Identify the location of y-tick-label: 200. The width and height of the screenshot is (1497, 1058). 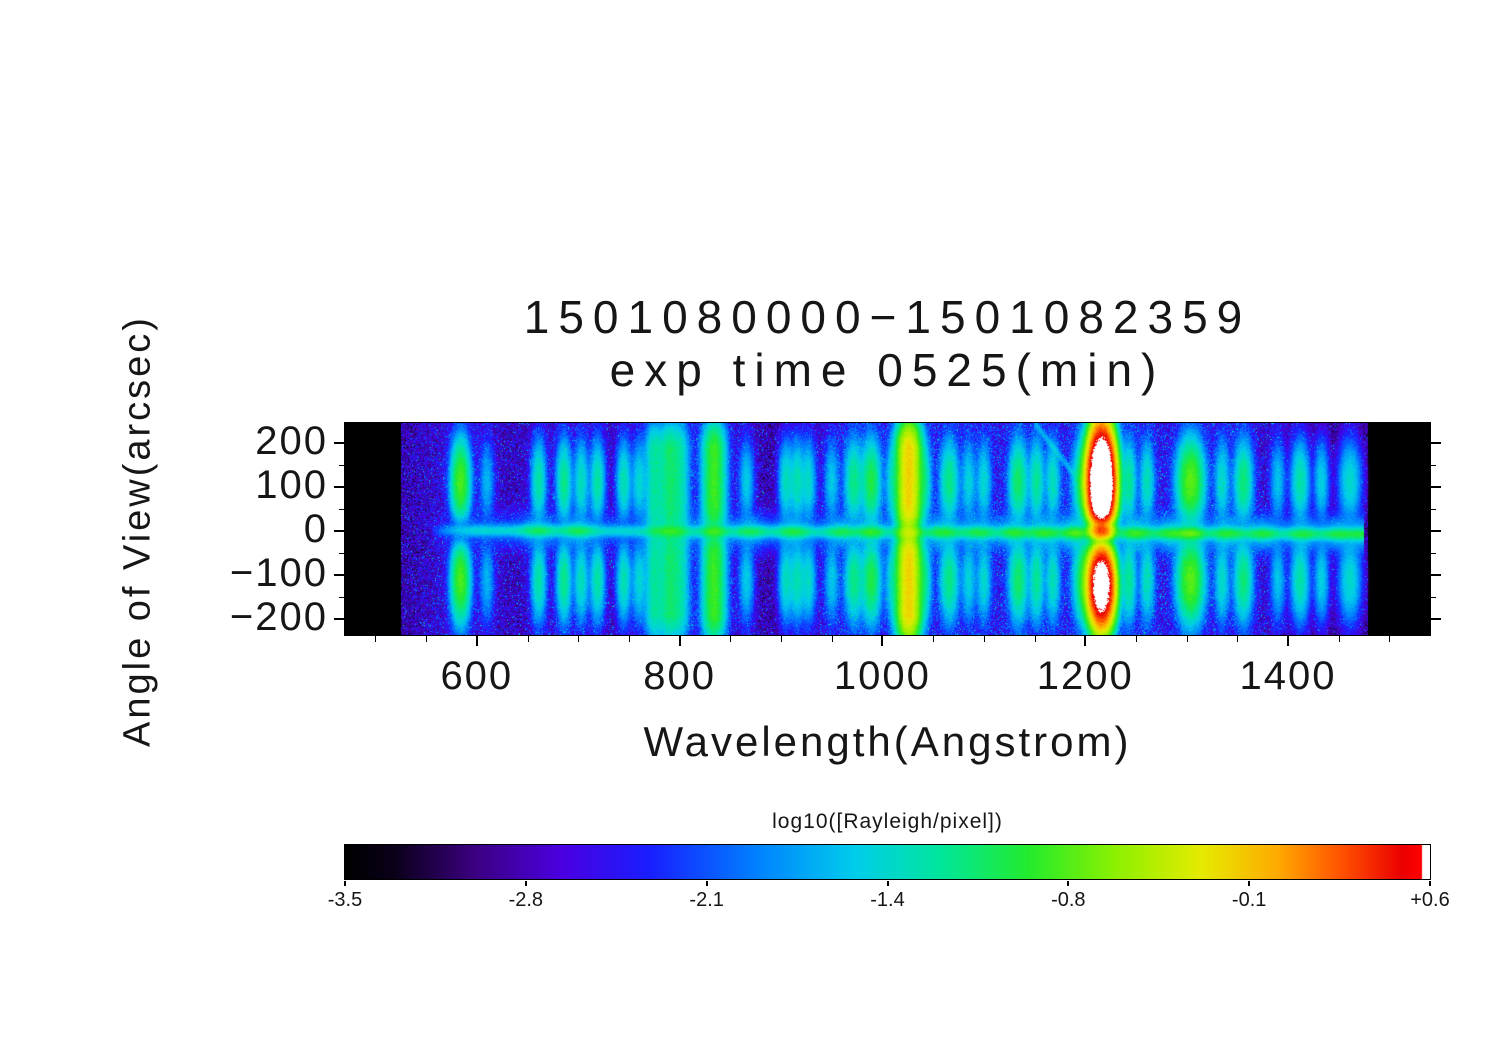
(291, 441).